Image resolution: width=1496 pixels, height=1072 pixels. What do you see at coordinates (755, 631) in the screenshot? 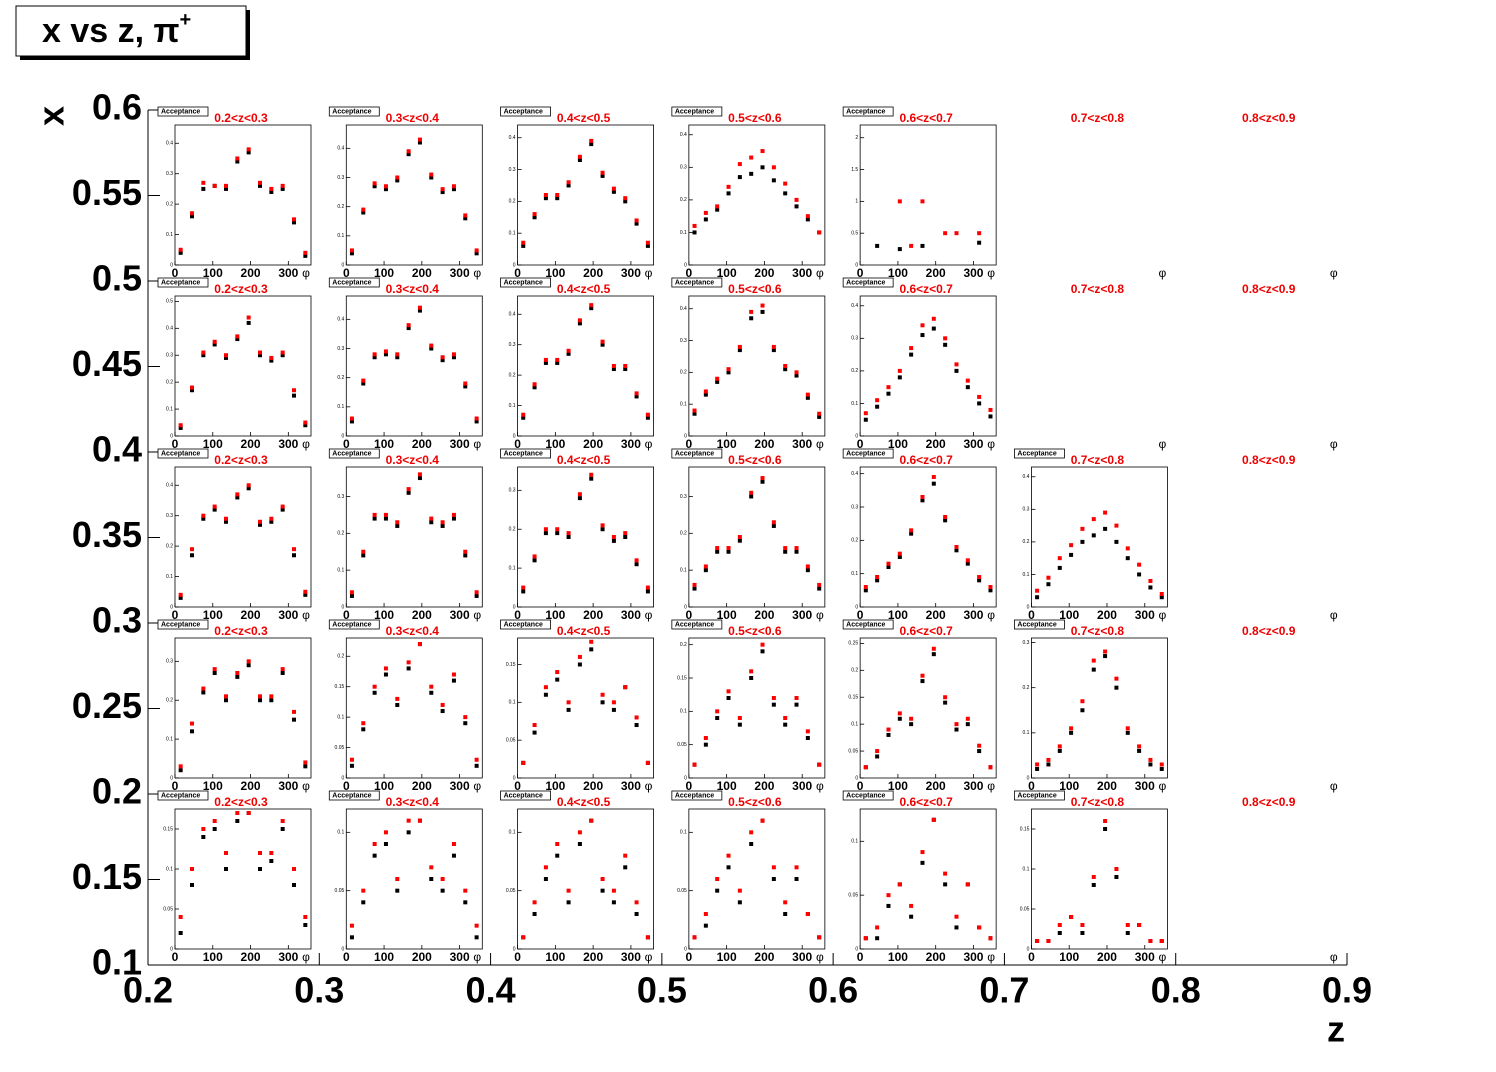
I see `panel-label: 0.5<z<0.6` at bounding box center [755, 631].